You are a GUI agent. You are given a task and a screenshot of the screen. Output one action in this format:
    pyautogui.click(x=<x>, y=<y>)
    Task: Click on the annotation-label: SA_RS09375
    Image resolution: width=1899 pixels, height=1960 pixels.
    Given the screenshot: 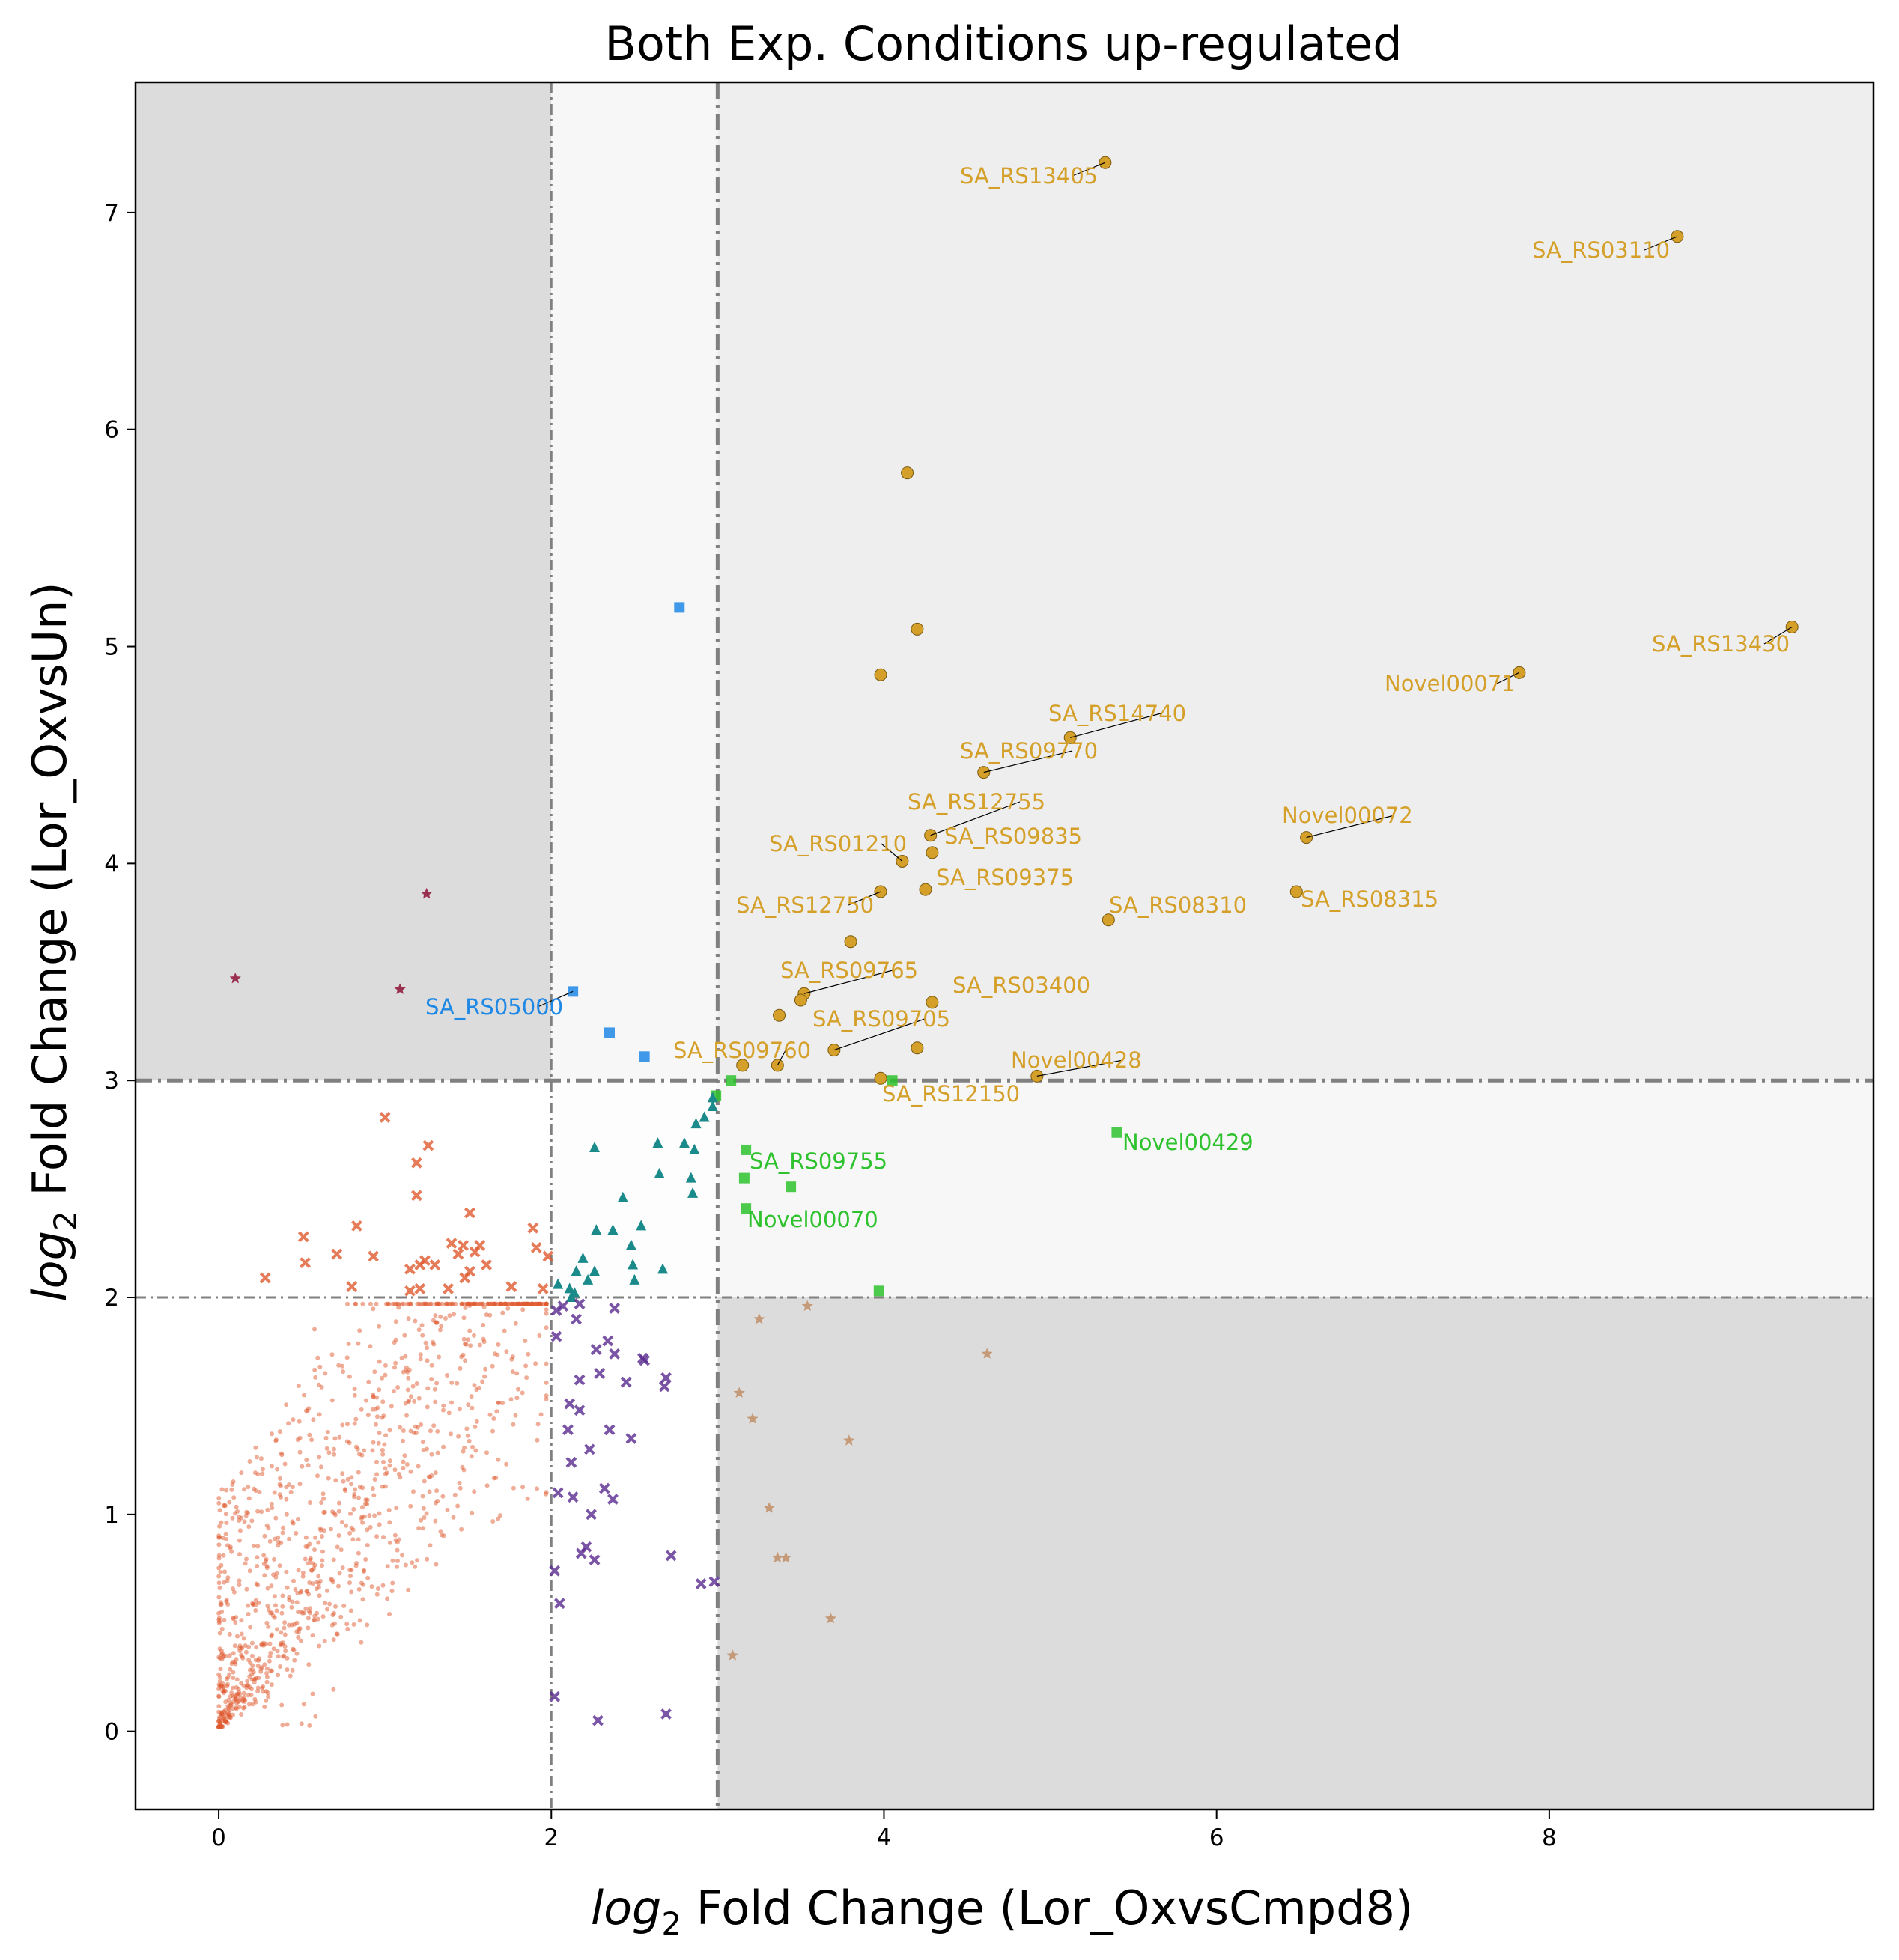 What is the action you would take?
    pyautogui.click(x=1005, y=877)
    